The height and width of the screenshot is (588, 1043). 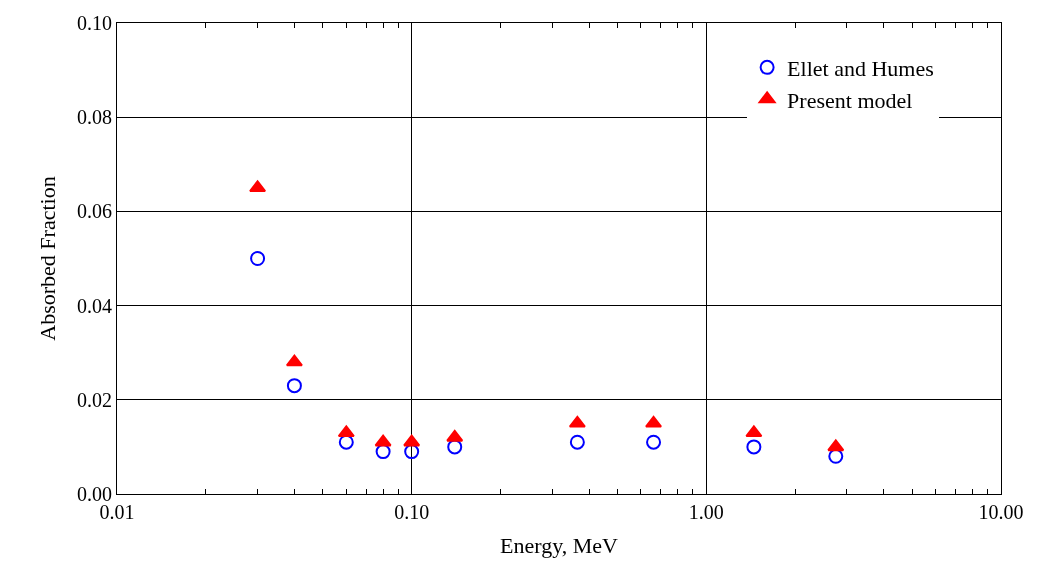 What do you see at coordinates (94, 117) in the screenshot?
I see `y-tick-label: 0.08` at bounding box center [94, 117].